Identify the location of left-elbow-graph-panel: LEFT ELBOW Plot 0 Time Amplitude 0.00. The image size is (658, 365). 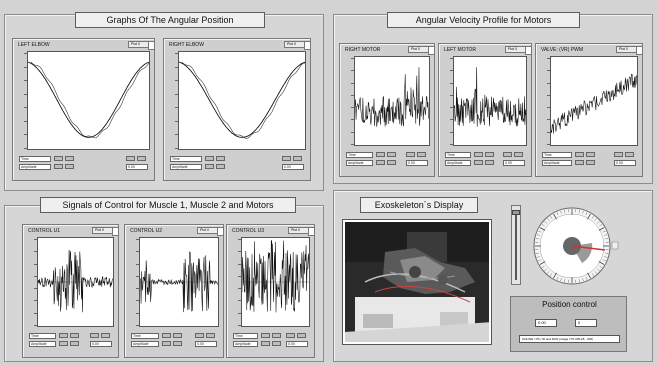
(83, 109).